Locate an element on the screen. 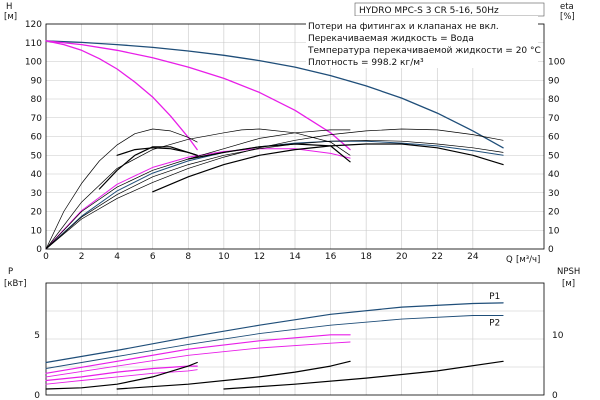 The height and width of the screenshot is (400, 600). top-y-left-tick-label: 10 is located at coordinates (37, 231).